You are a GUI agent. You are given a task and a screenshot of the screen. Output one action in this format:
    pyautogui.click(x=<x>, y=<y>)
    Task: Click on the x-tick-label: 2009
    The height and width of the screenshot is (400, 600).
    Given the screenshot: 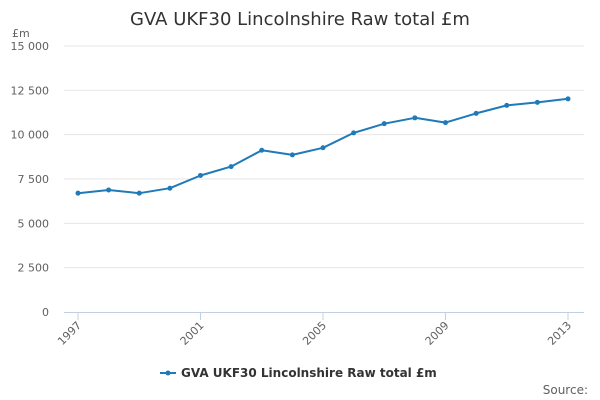 What is the action you would take?
    pyautogui.click(x=437, y=333)
    